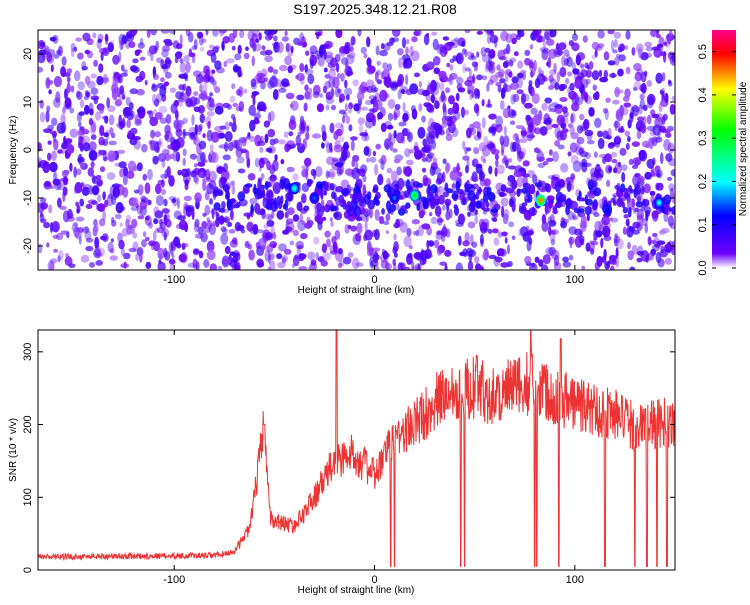 Image resolution: width=750 pixels, height=605 pixels. I want to click on y-tick-label: 0, so click(28, 150).